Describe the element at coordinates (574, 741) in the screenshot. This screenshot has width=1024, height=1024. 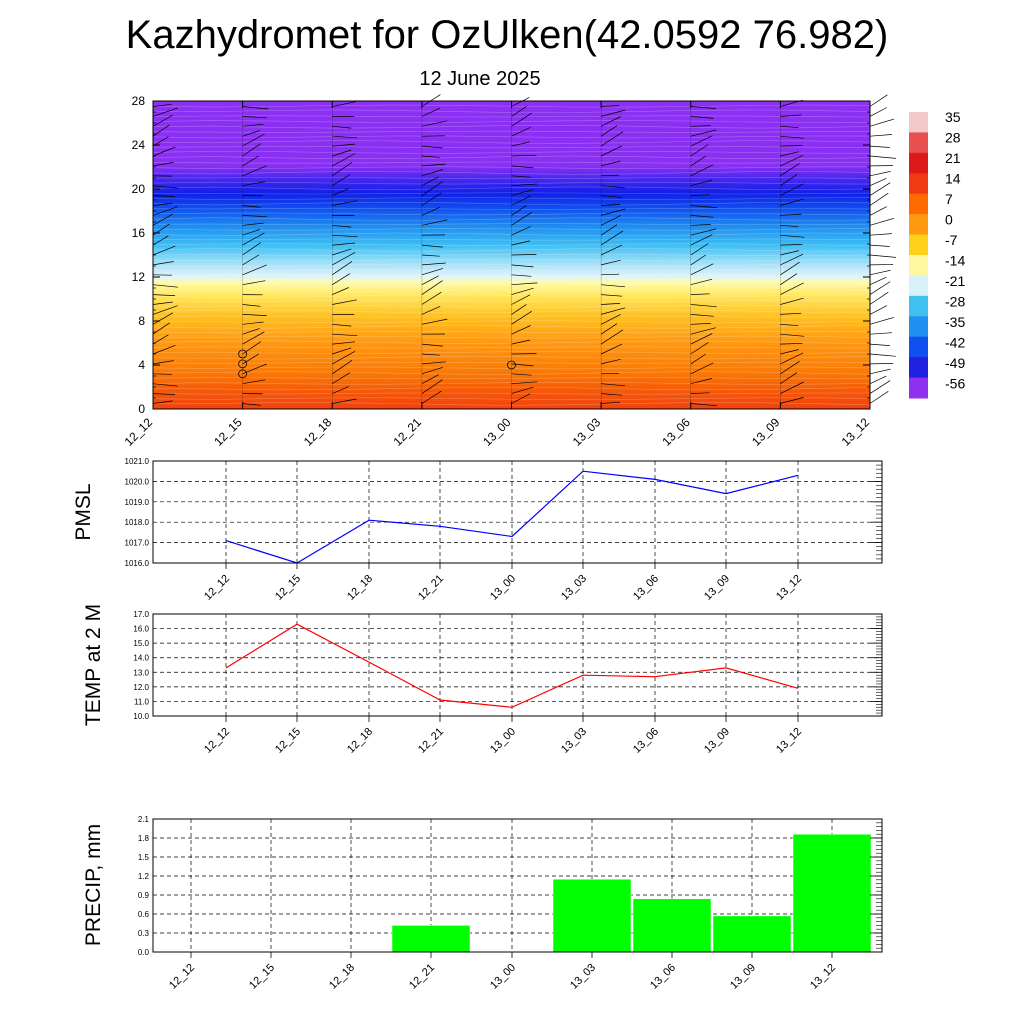
I see `x-tick-label: 13_03` at that location.